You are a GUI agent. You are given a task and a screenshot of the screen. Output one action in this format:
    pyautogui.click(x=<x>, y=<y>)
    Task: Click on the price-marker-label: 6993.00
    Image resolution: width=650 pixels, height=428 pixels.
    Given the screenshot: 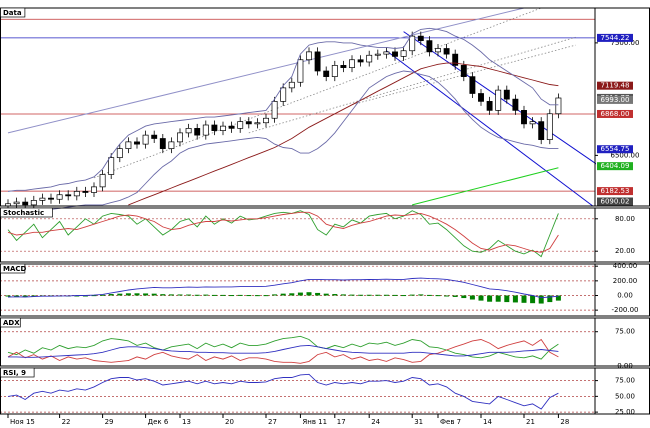 What is the action you would take?
    pyautogui.click(x=615, y=100)
    